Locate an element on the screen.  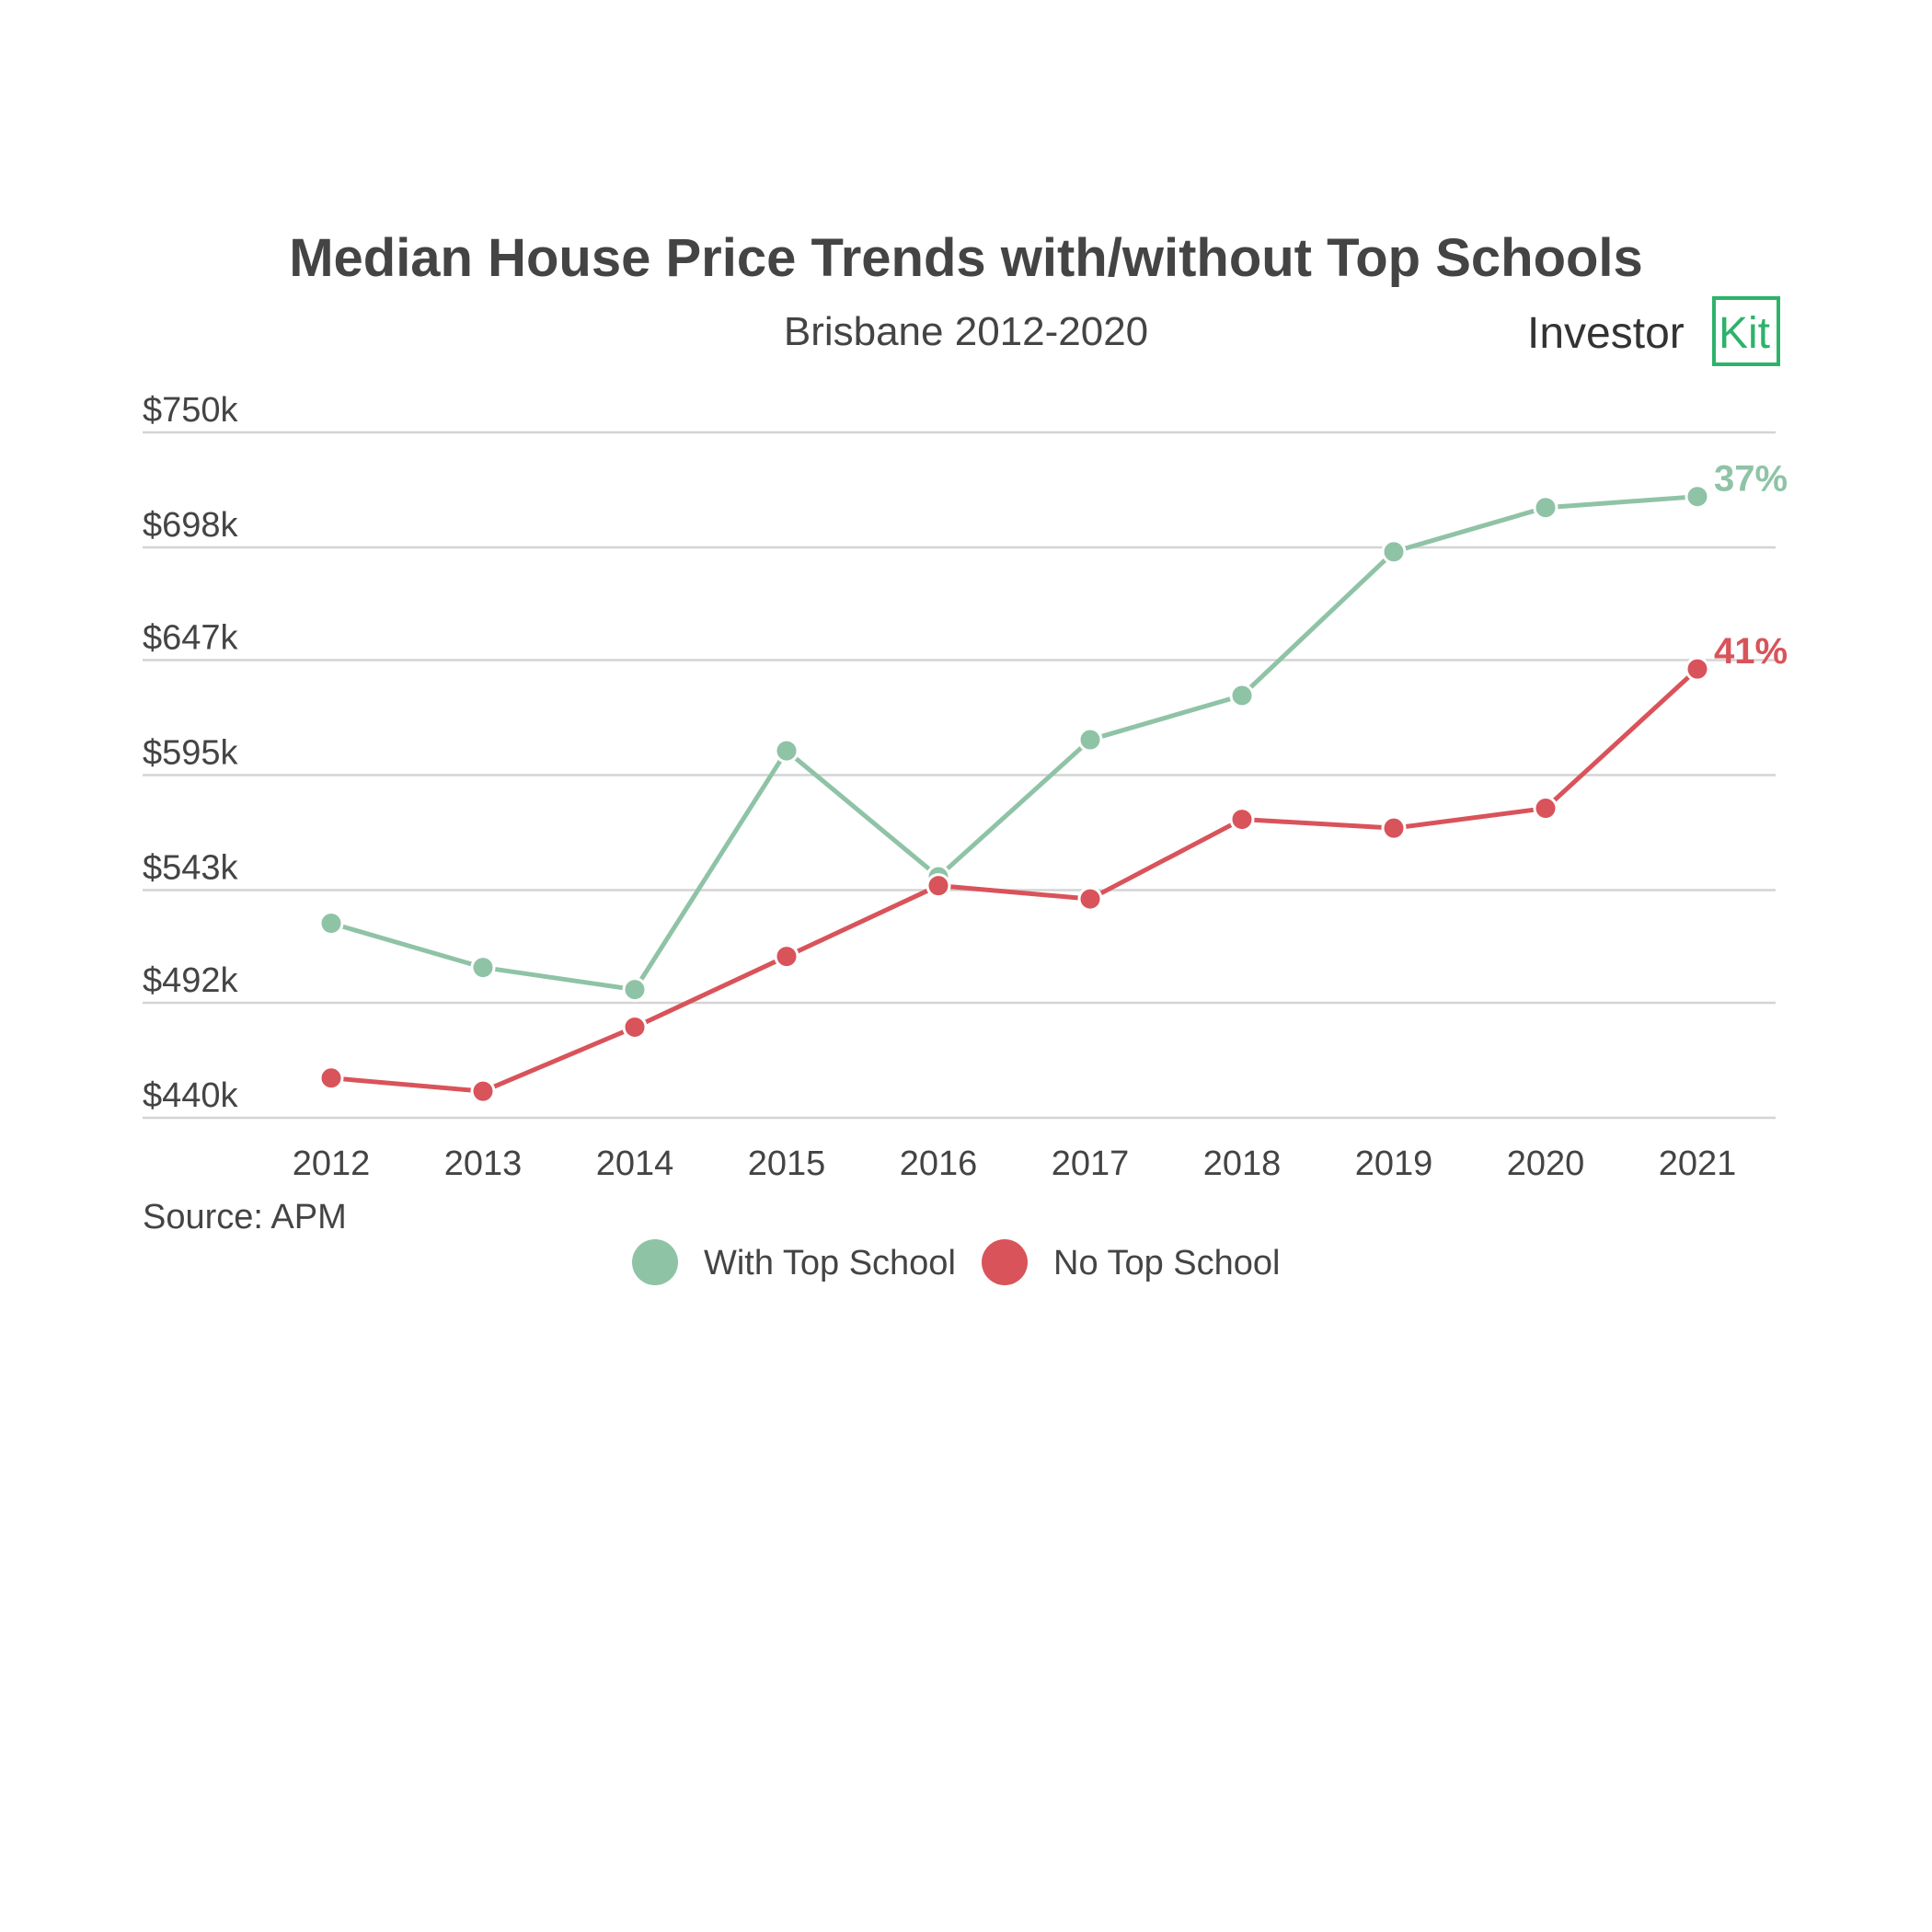
legend-item-1: No Top School is located at coordinates (1131, 1262).